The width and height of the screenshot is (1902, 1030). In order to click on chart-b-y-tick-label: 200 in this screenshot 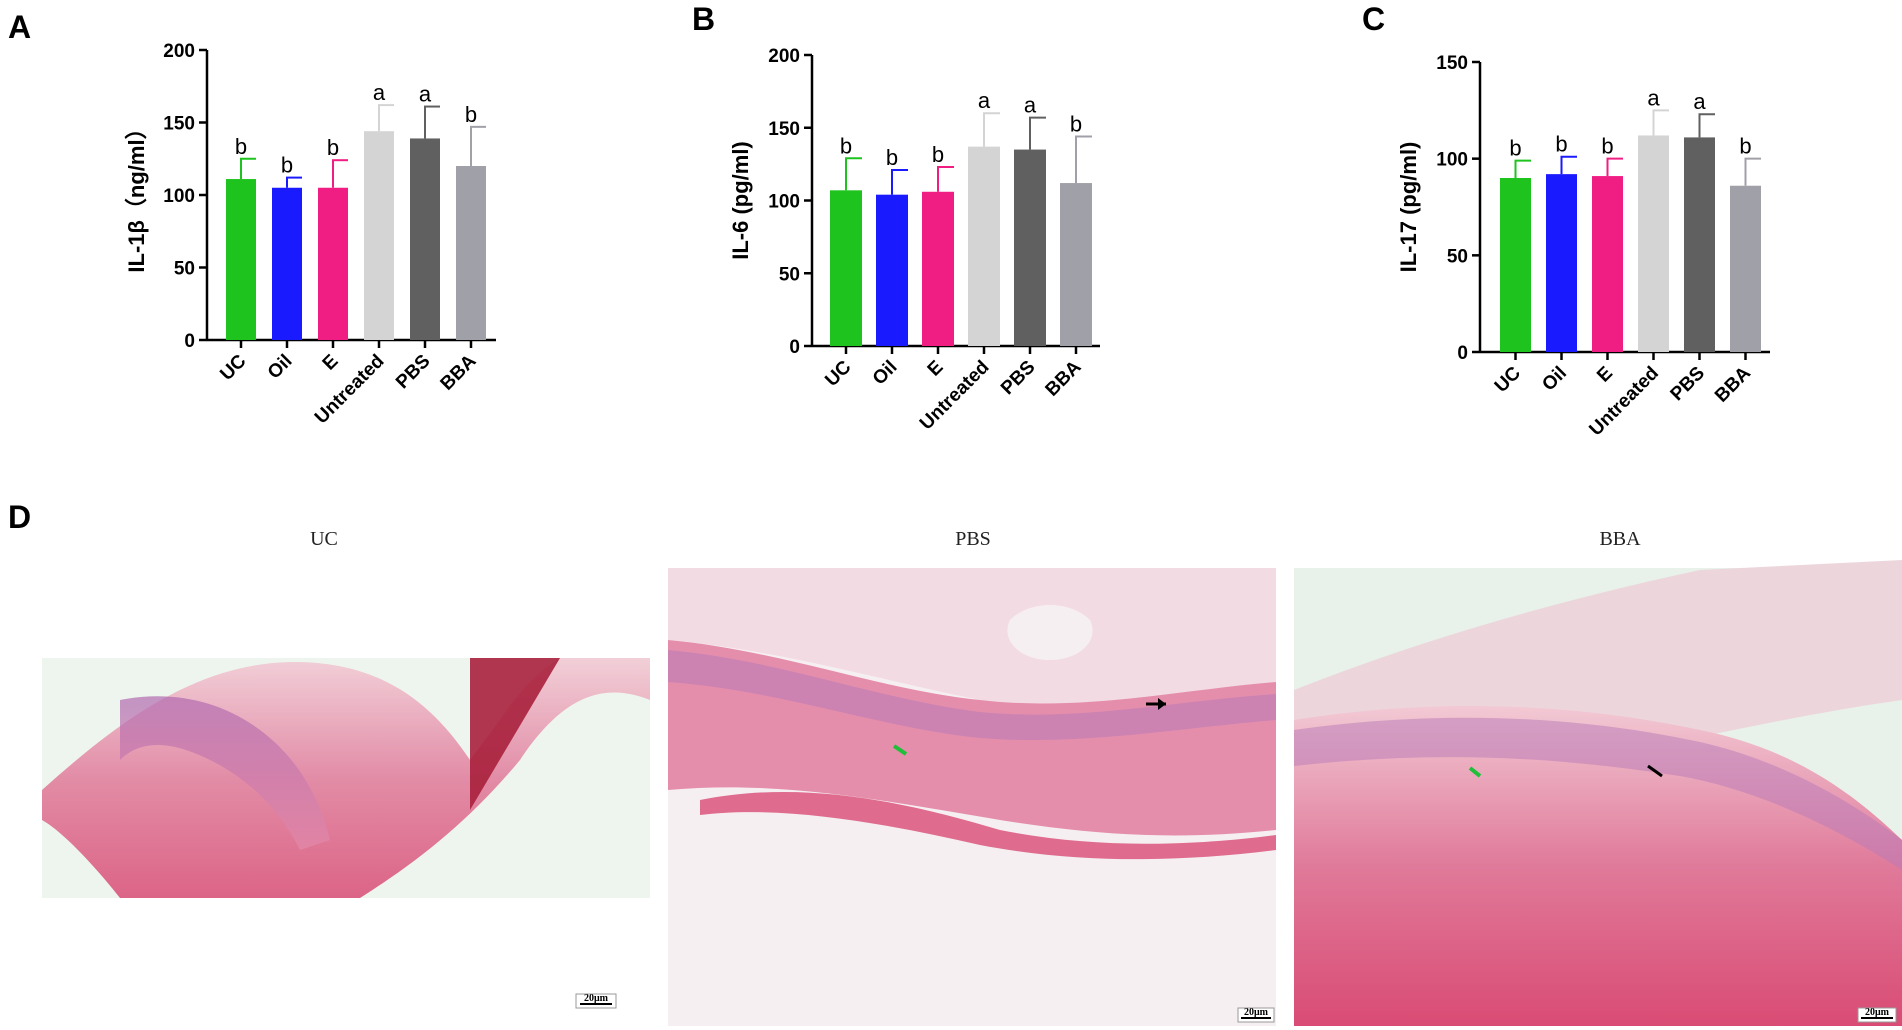, I will do `click(784, 56)`.